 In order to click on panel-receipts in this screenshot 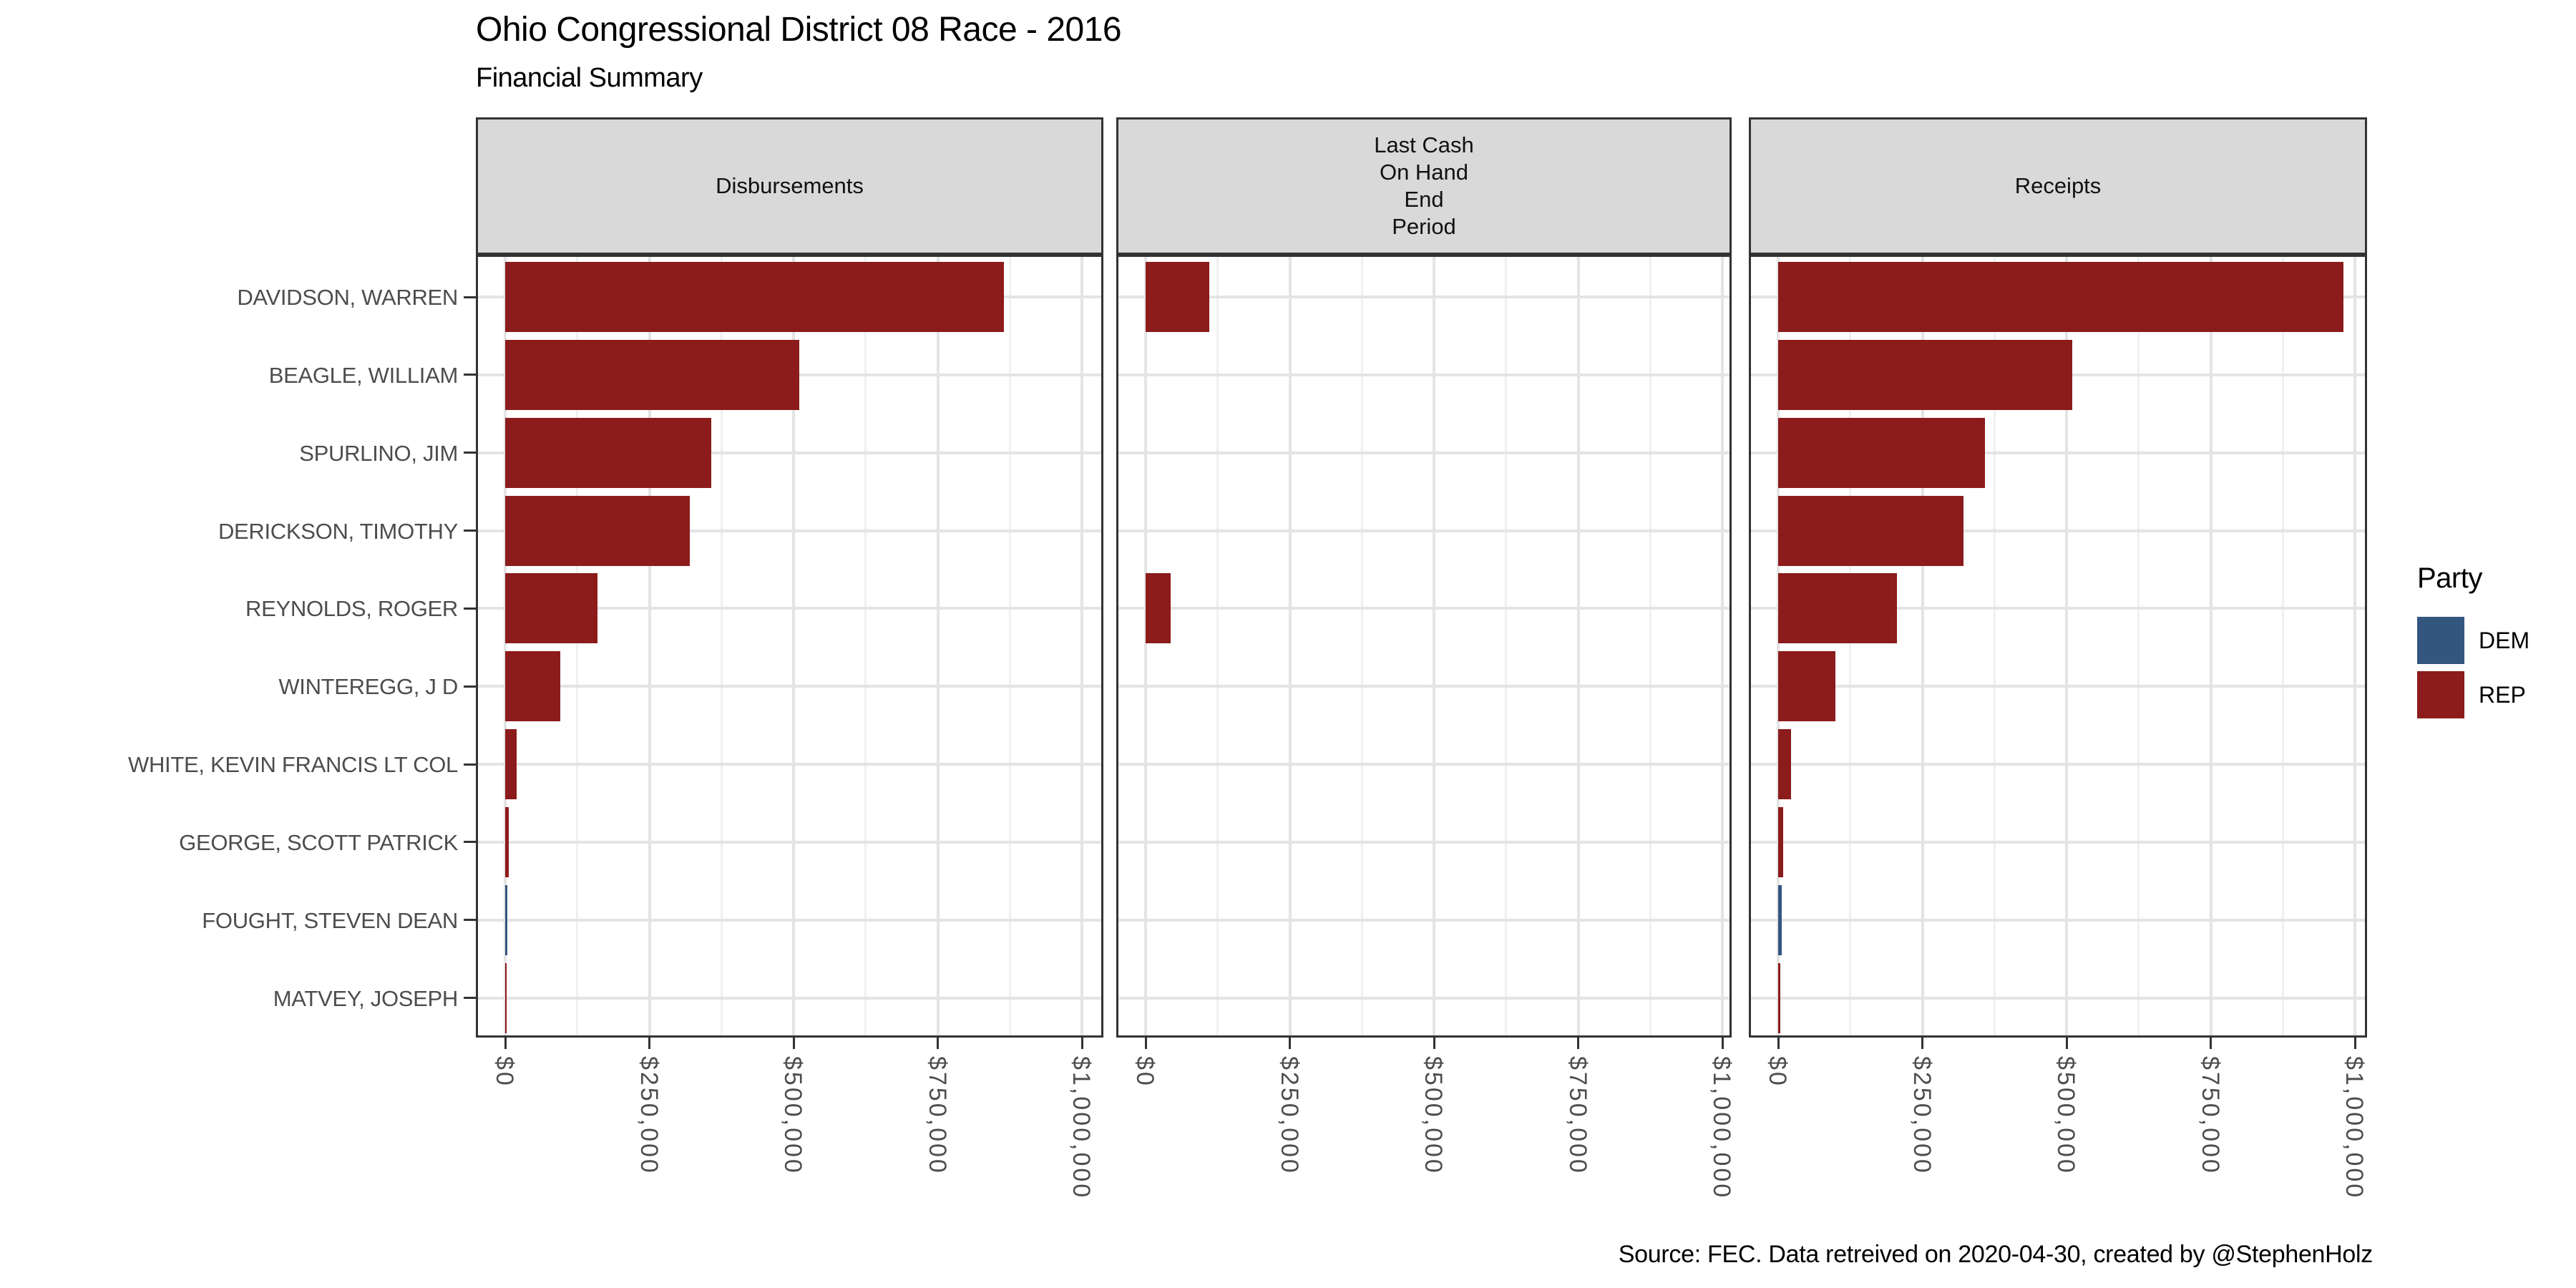, I will do `click(2058, 646)`.